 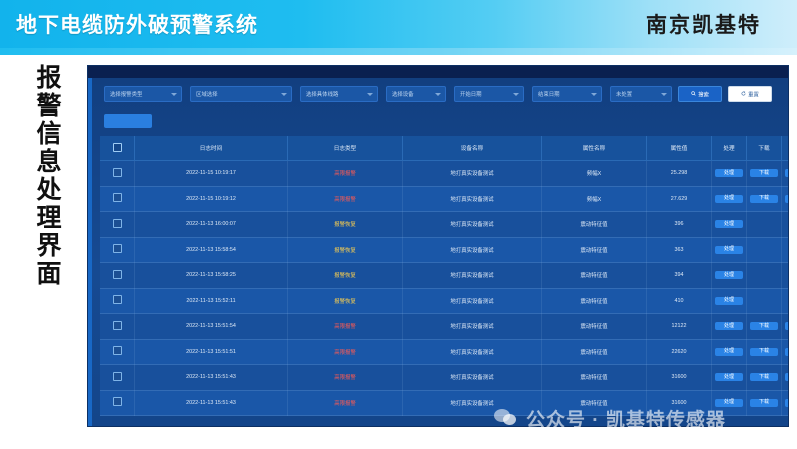 What do you see at coordinates (143, 94) in the screenshot?
I see `alarm-type-select: 选择报警类型` at bounding box center [143, 94].